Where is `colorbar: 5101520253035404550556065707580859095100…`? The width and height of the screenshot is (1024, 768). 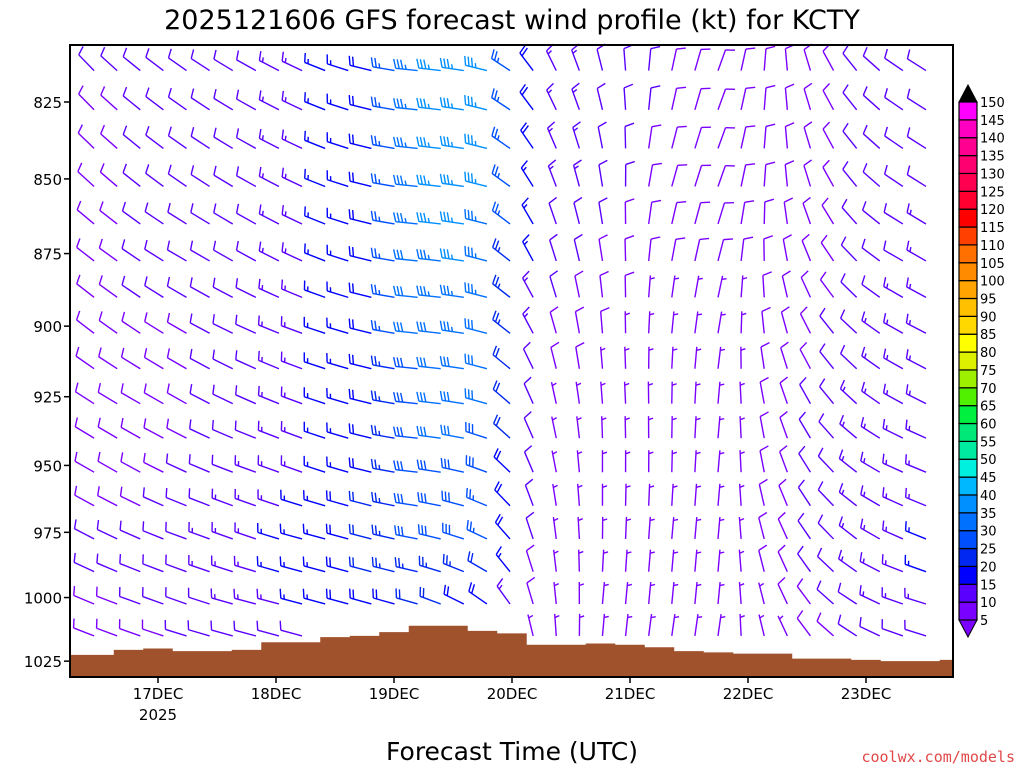 colorbar: 5101520253035404550556065707580859095100… is located at coordinates (981, 361).